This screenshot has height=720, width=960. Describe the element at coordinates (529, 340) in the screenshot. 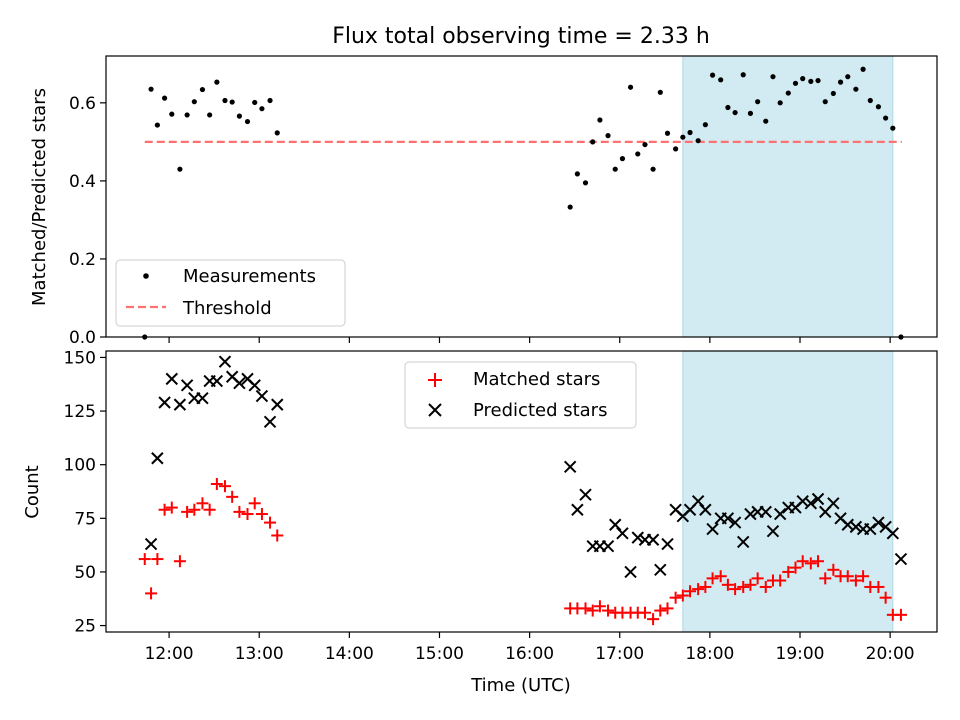

I see `top-x-ticks` at that location.